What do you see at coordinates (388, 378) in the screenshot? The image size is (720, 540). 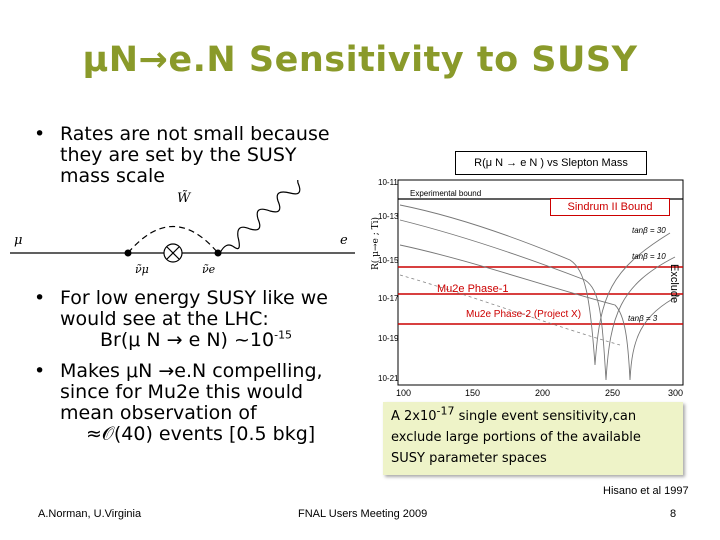 I see `ytick-label: 10-21` at bounding box center [388, 378].